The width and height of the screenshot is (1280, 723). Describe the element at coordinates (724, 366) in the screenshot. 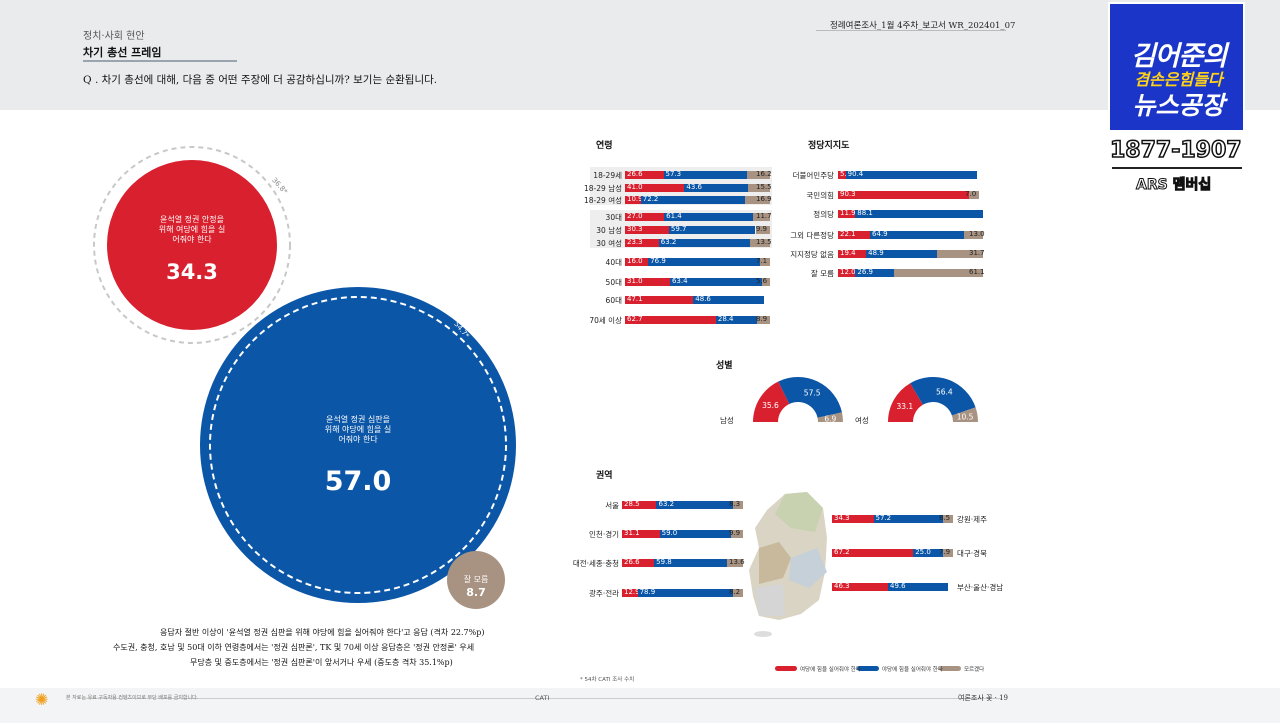

I see `gender-title: 성별` at that location.